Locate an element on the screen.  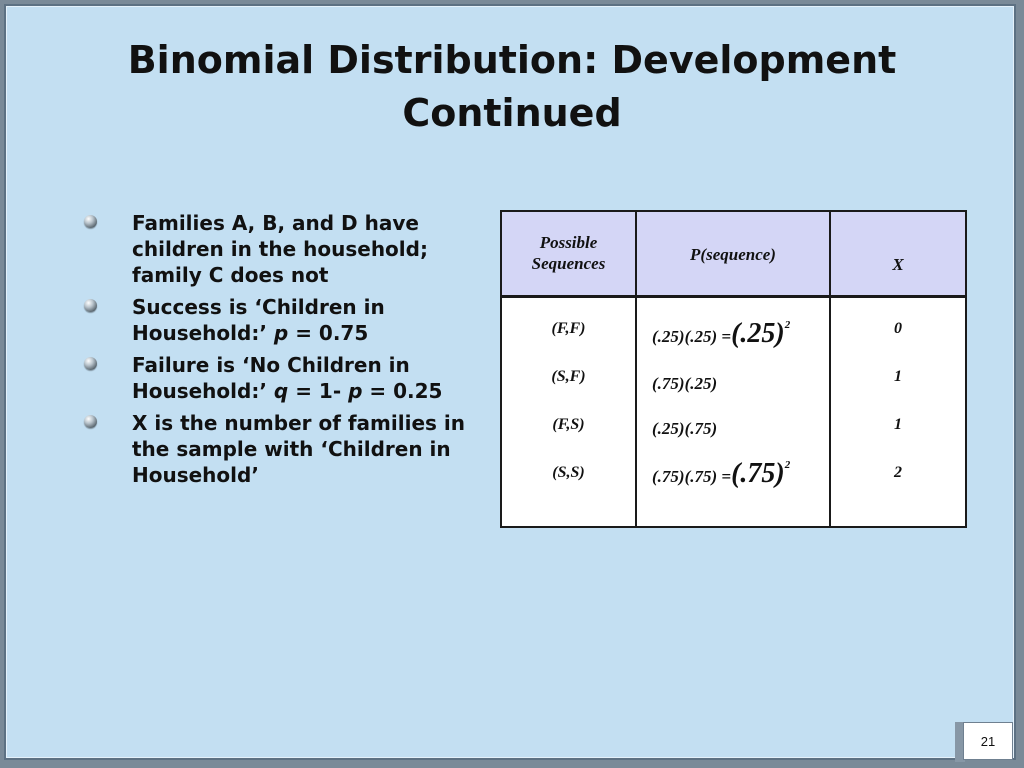
bullet-text: Household’ is located at coordinates (195, 475).